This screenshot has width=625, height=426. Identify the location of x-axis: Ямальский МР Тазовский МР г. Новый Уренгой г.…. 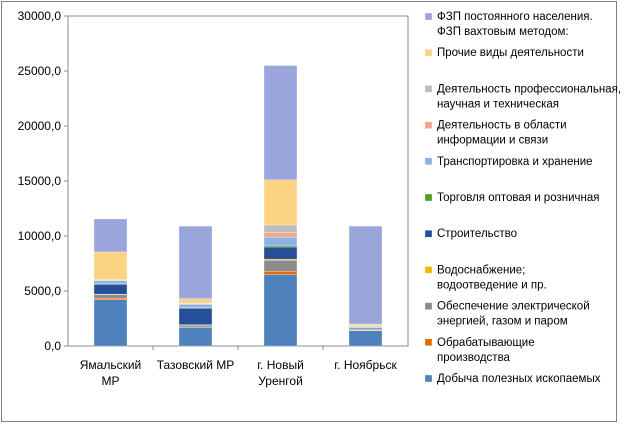
(238, 367).